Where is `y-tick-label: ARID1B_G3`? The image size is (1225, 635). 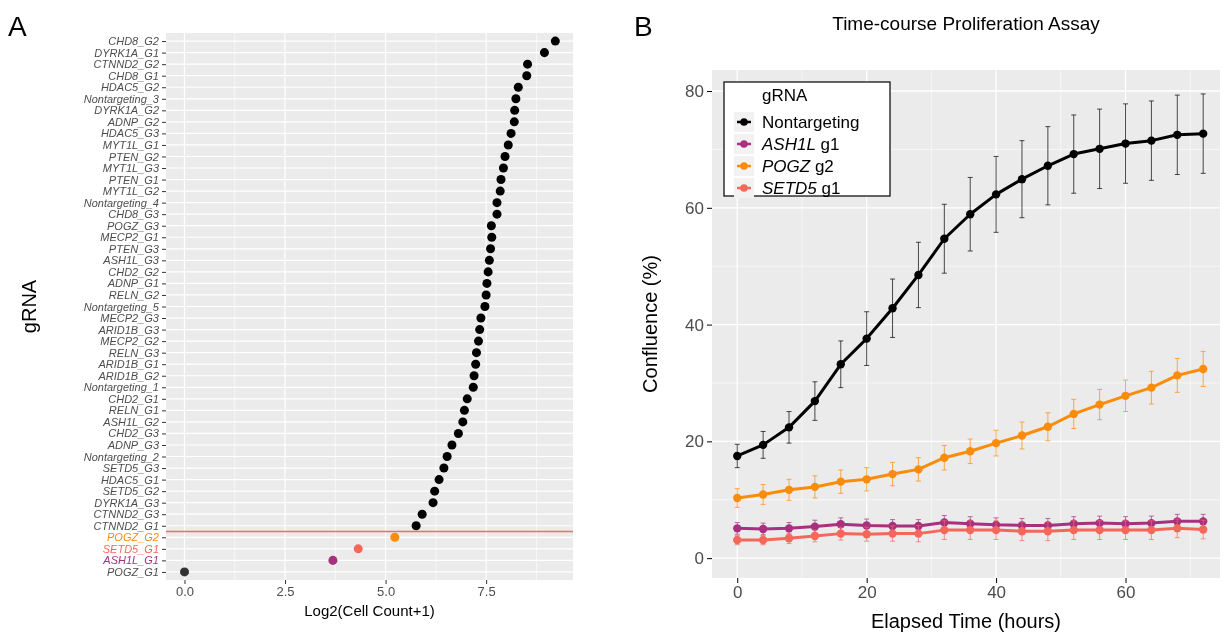 y-tick-label: ARID1B_G3 is located at coordinates (128, 329).